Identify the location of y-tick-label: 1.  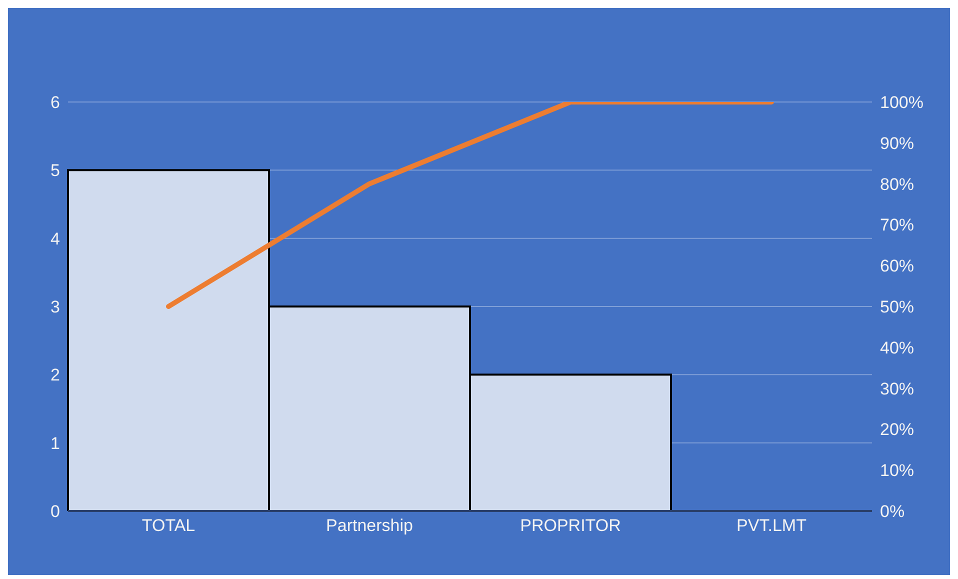
(55, 443).